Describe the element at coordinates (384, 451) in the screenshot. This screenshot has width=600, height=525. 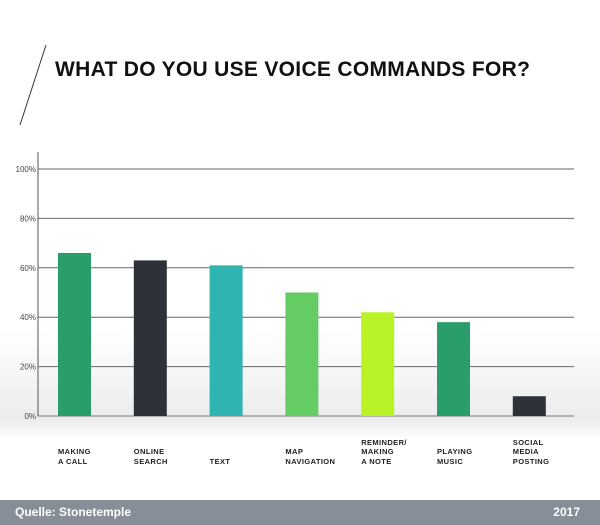
I see `x-category-label: REMINDER/MAKING A NOTE` at that location.